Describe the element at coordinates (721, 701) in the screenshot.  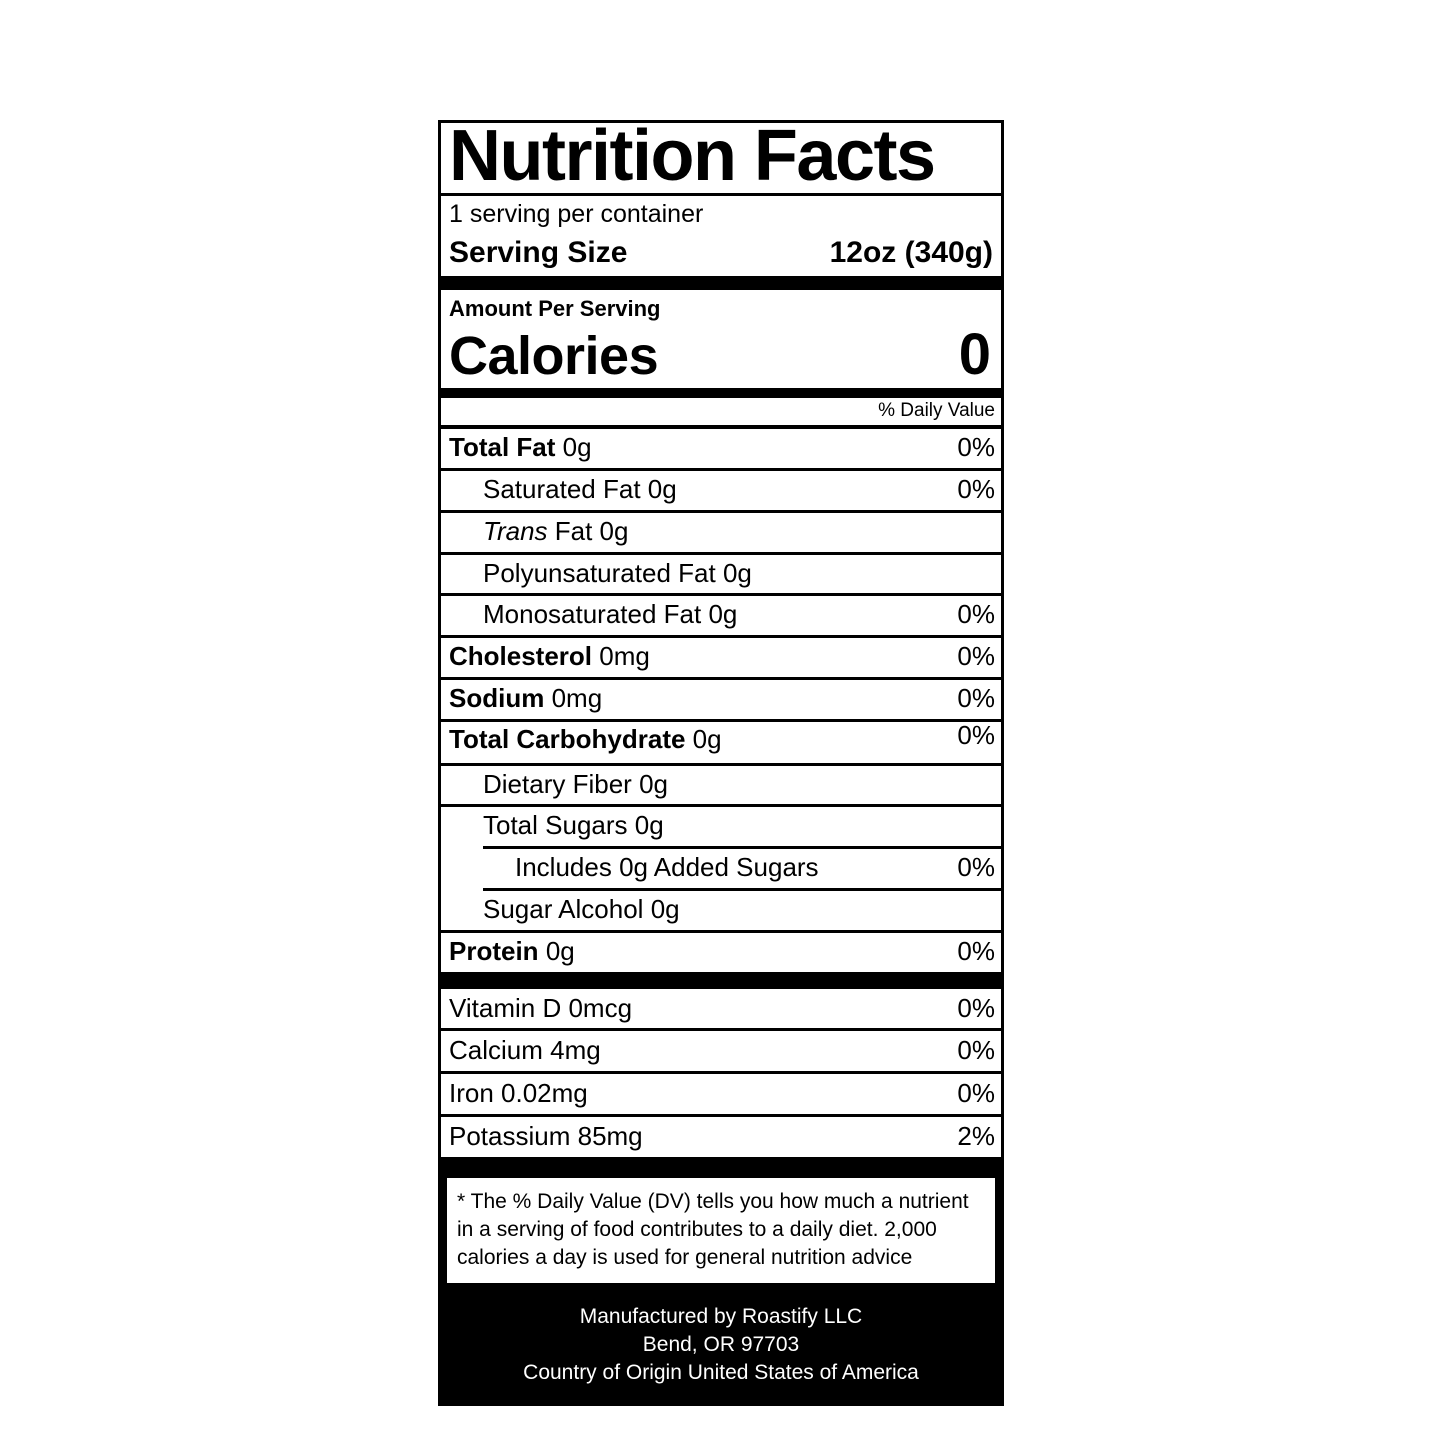
I see `nutrient-row-sodium: Sodium 0mg 0%` at that location.